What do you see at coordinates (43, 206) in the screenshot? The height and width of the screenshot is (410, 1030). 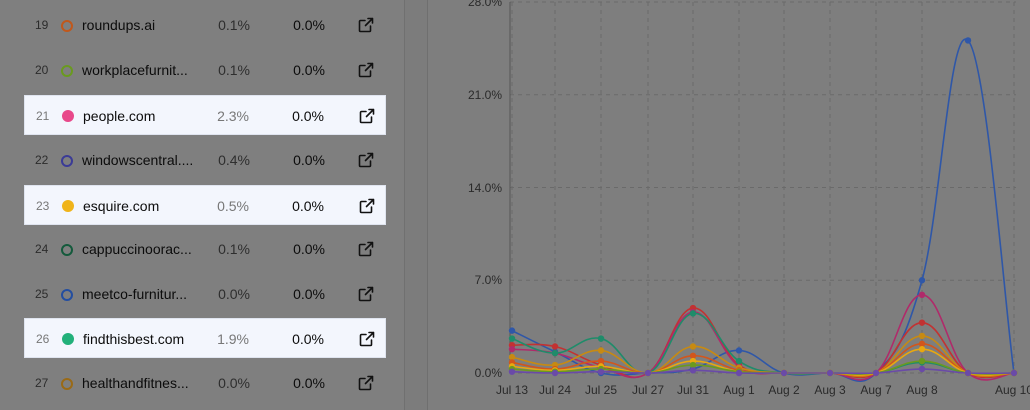 I see `row-rank: 23` at bounding box center [43, 206].